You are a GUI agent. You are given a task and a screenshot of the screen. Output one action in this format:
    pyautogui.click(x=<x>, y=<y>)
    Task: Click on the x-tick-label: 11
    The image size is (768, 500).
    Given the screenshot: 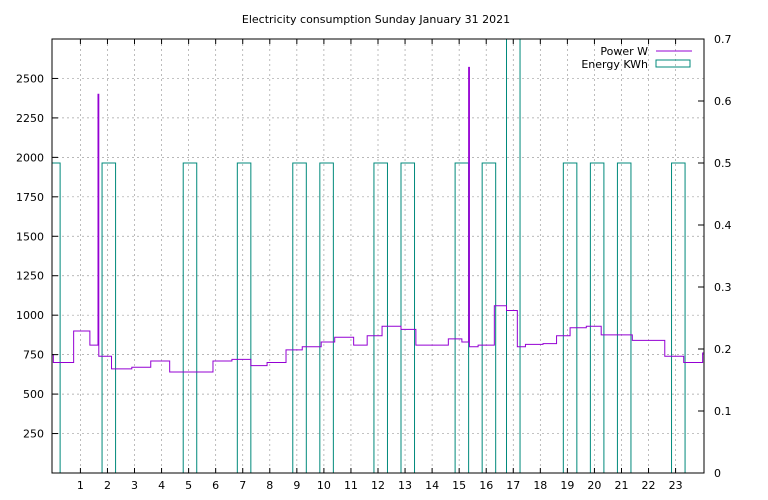 What is the action you would take?
    pyautogui.click(x=351, y=485)
    